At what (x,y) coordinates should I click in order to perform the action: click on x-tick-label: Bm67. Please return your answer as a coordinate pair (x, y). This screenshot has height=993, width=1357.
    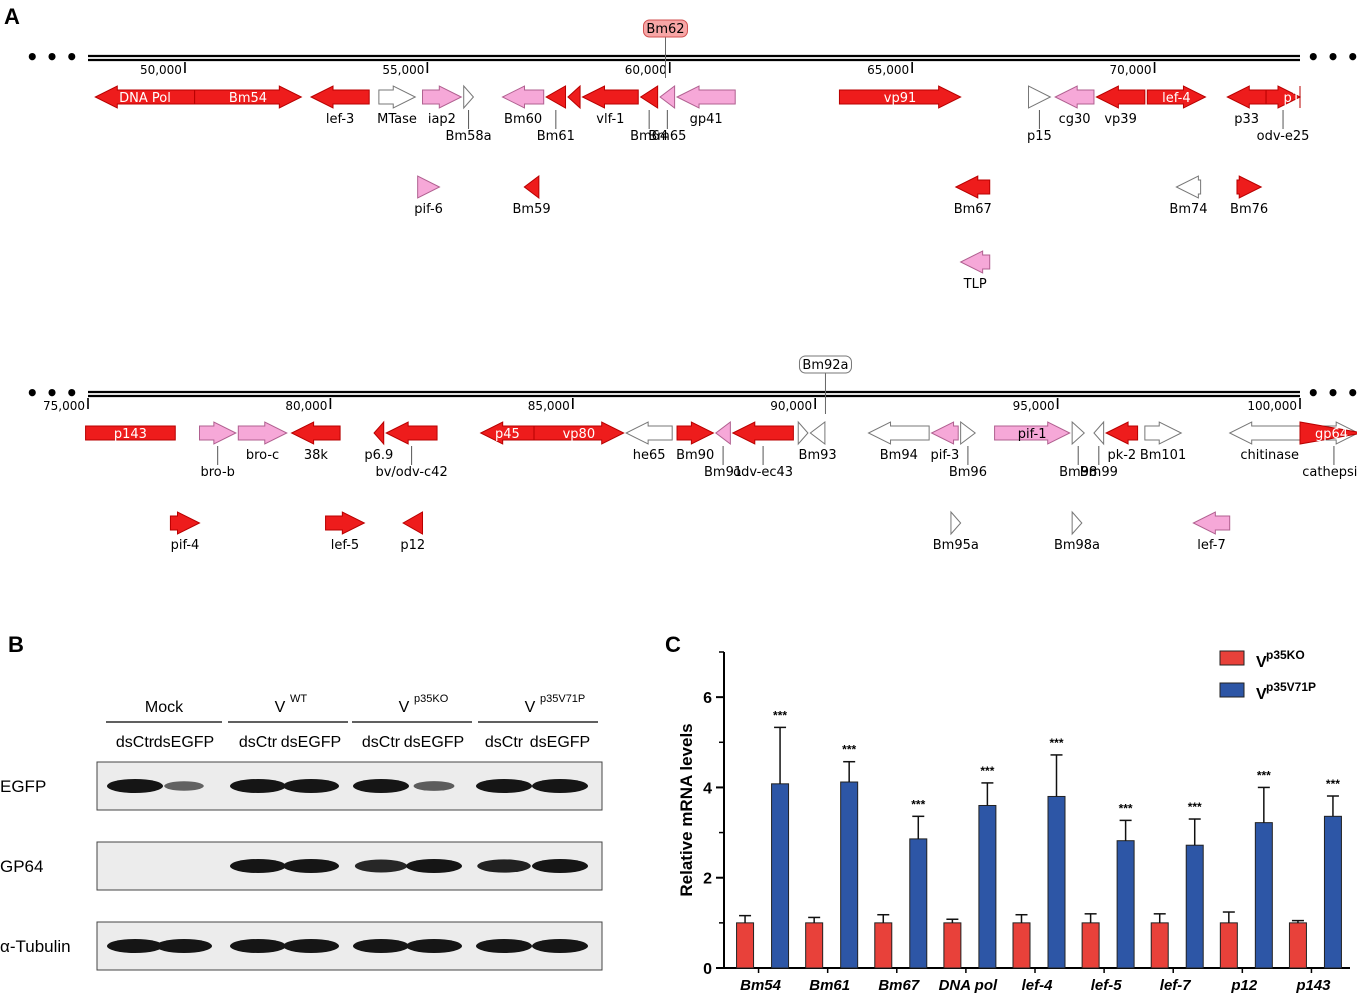
    Looking at the image, I should click on (899, 985).